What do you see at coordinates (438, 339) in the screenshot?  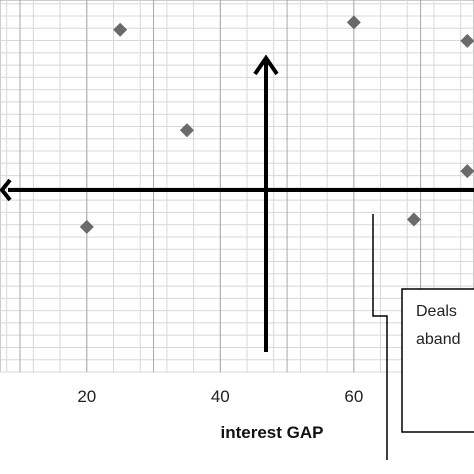 I see `annotation-line-2: aband` at bounding box center [438, 339].